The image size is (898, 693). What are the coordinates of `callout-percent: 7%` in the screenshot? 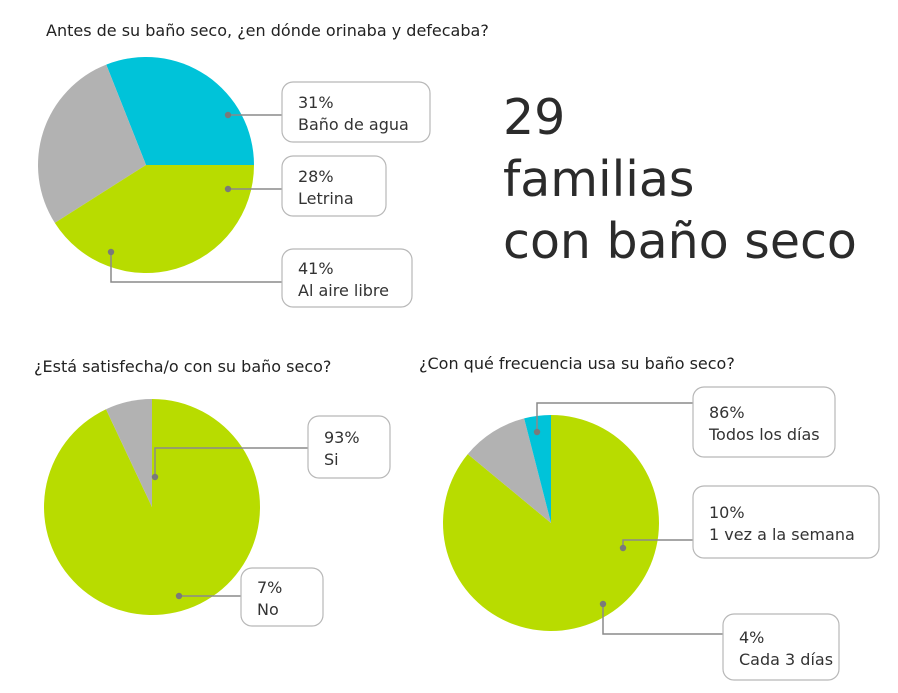 It's located at (269, 587).